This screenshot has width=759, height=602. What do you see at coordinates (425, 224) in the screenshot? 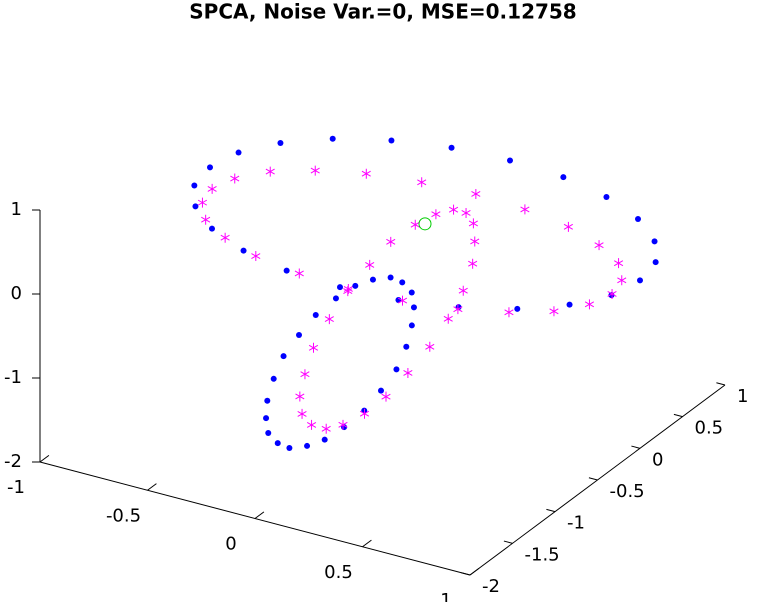
I see `circle-marker` at bounding box center [425, 224].